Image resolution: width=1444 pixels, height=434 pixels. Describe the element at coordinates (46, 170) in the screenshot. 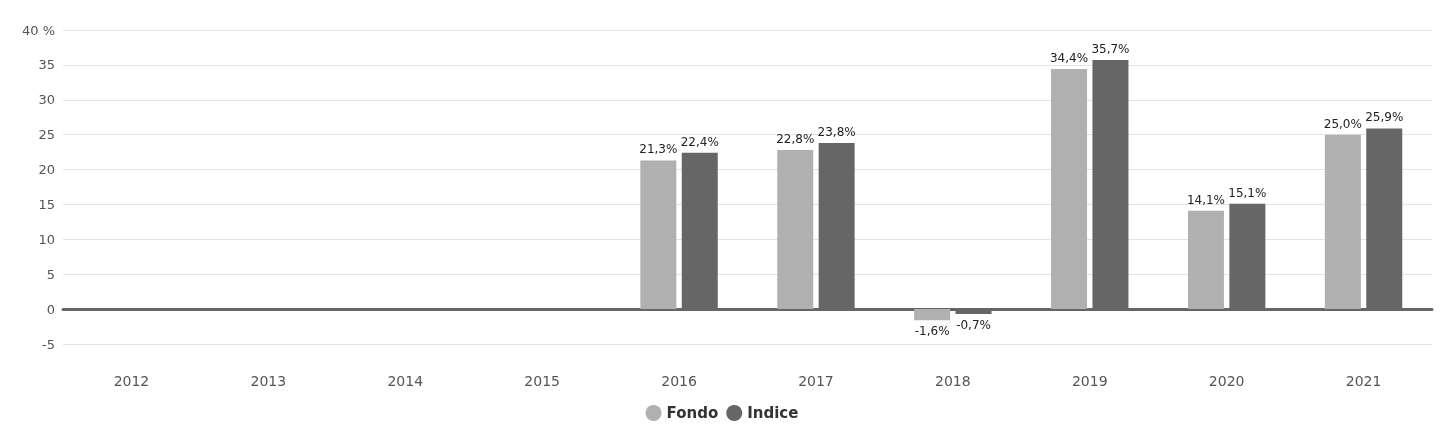

I see `y-tick-label: 20` at that location.